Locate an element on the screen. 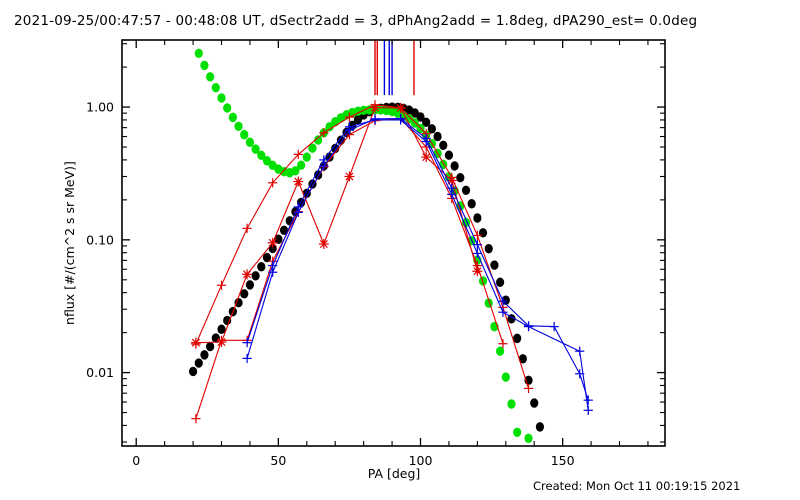 Image resolution: width=800 pixels, height=500 pixels. y-tick-label: 0.01 is located at coordinates (100, 372).